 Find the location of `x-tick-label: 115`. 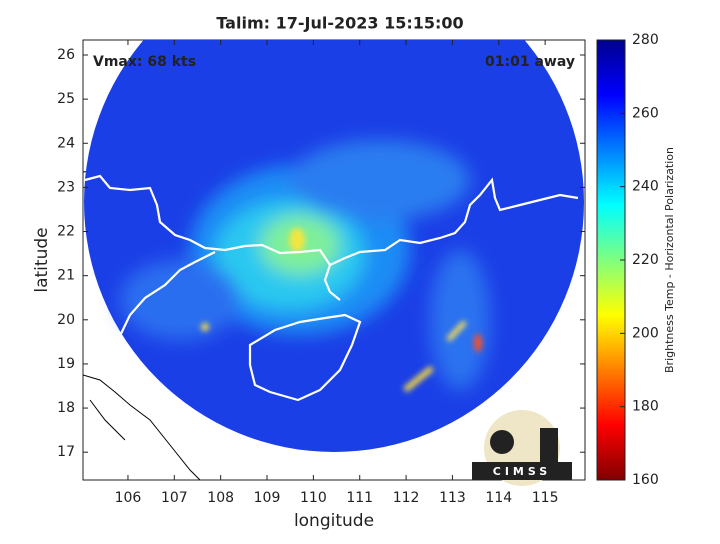

x-tick-label: 115 is located at coordinates (545, 498).